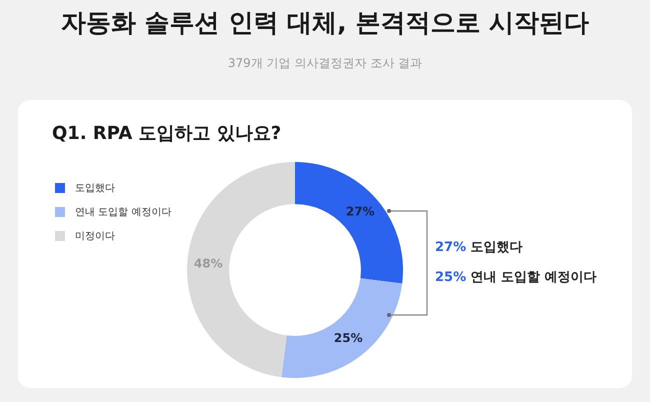 The height and width of the screenshot is (402, 650). Describe the element at coordinates (348, 337) in the screenshot. I see `data-label: 25%` at that location.